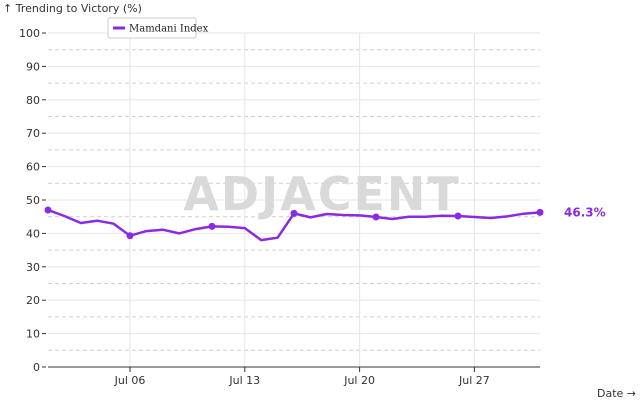 The width and height of the screenshot is (640, 400). What do you see at coordinates (33, 100) in the screenshot?
I see `y-tick-label: 80` at bounding box center [33, 100].